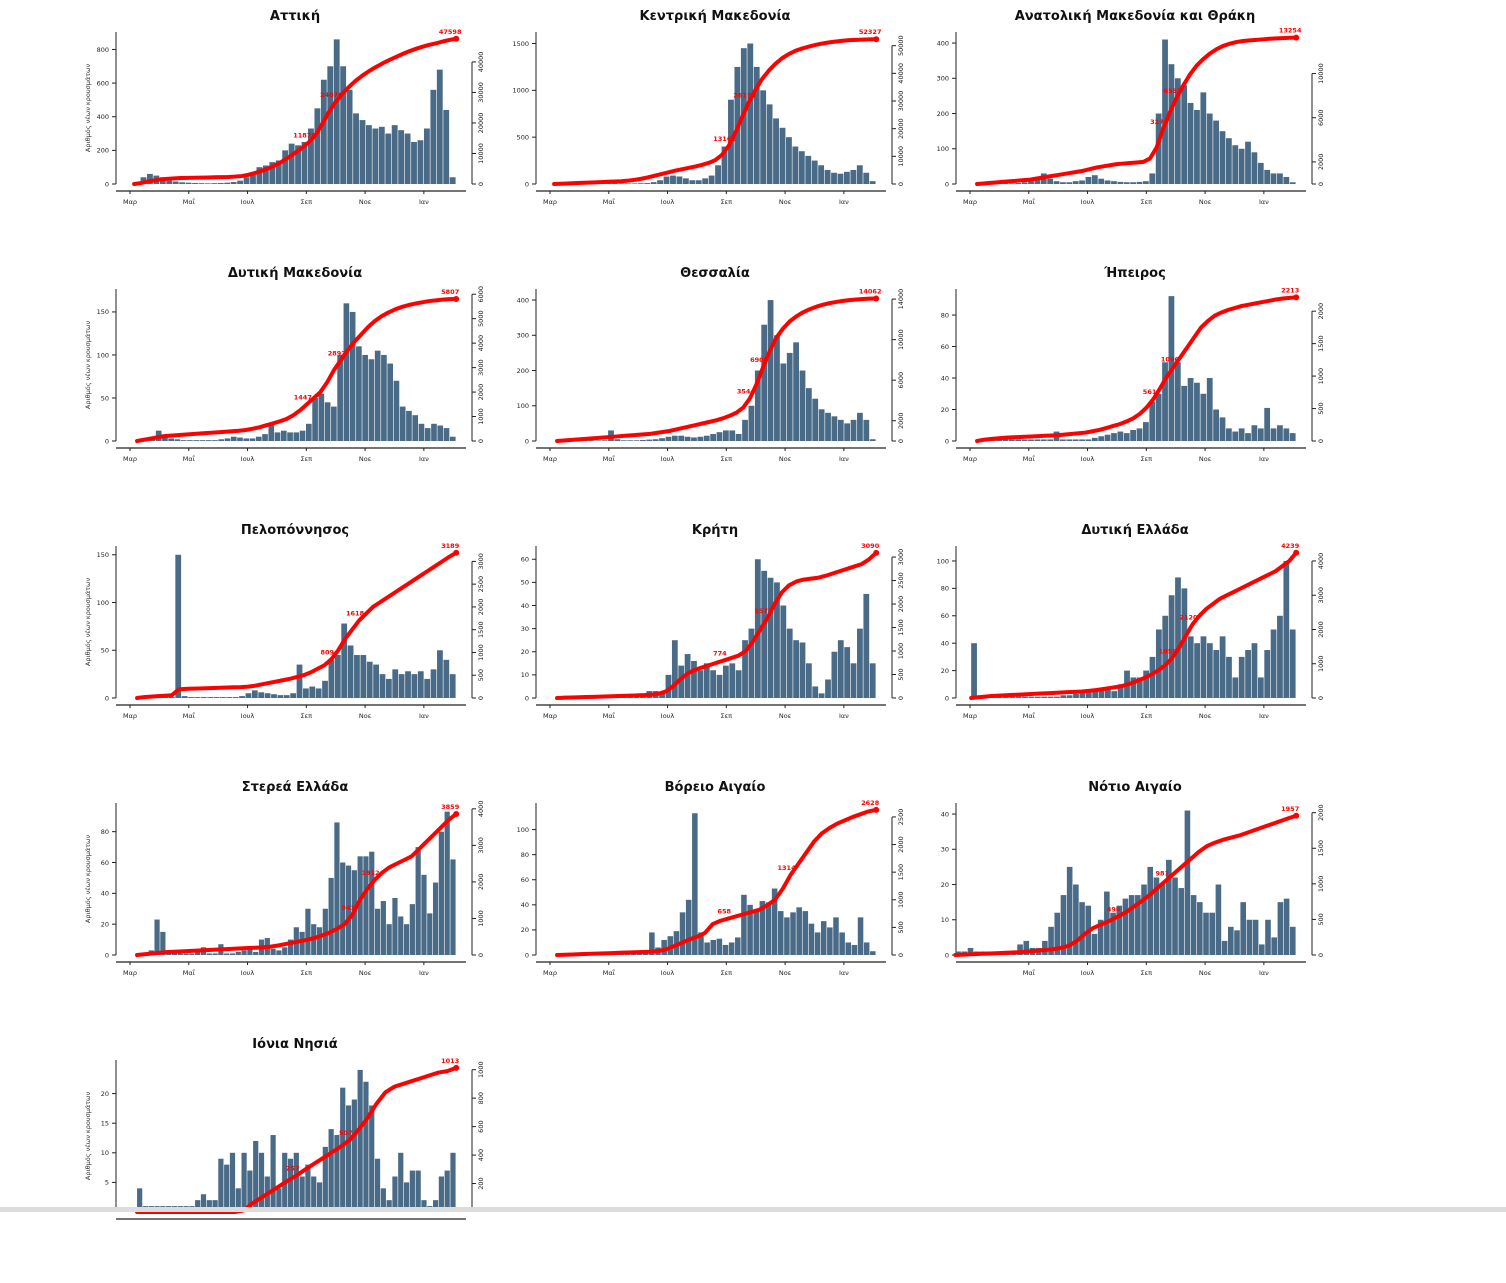 Image resolution: width=1506 pixels, height=1283 pixels. I want to click on cumulative-value-label: 3189, so click(450, 546).